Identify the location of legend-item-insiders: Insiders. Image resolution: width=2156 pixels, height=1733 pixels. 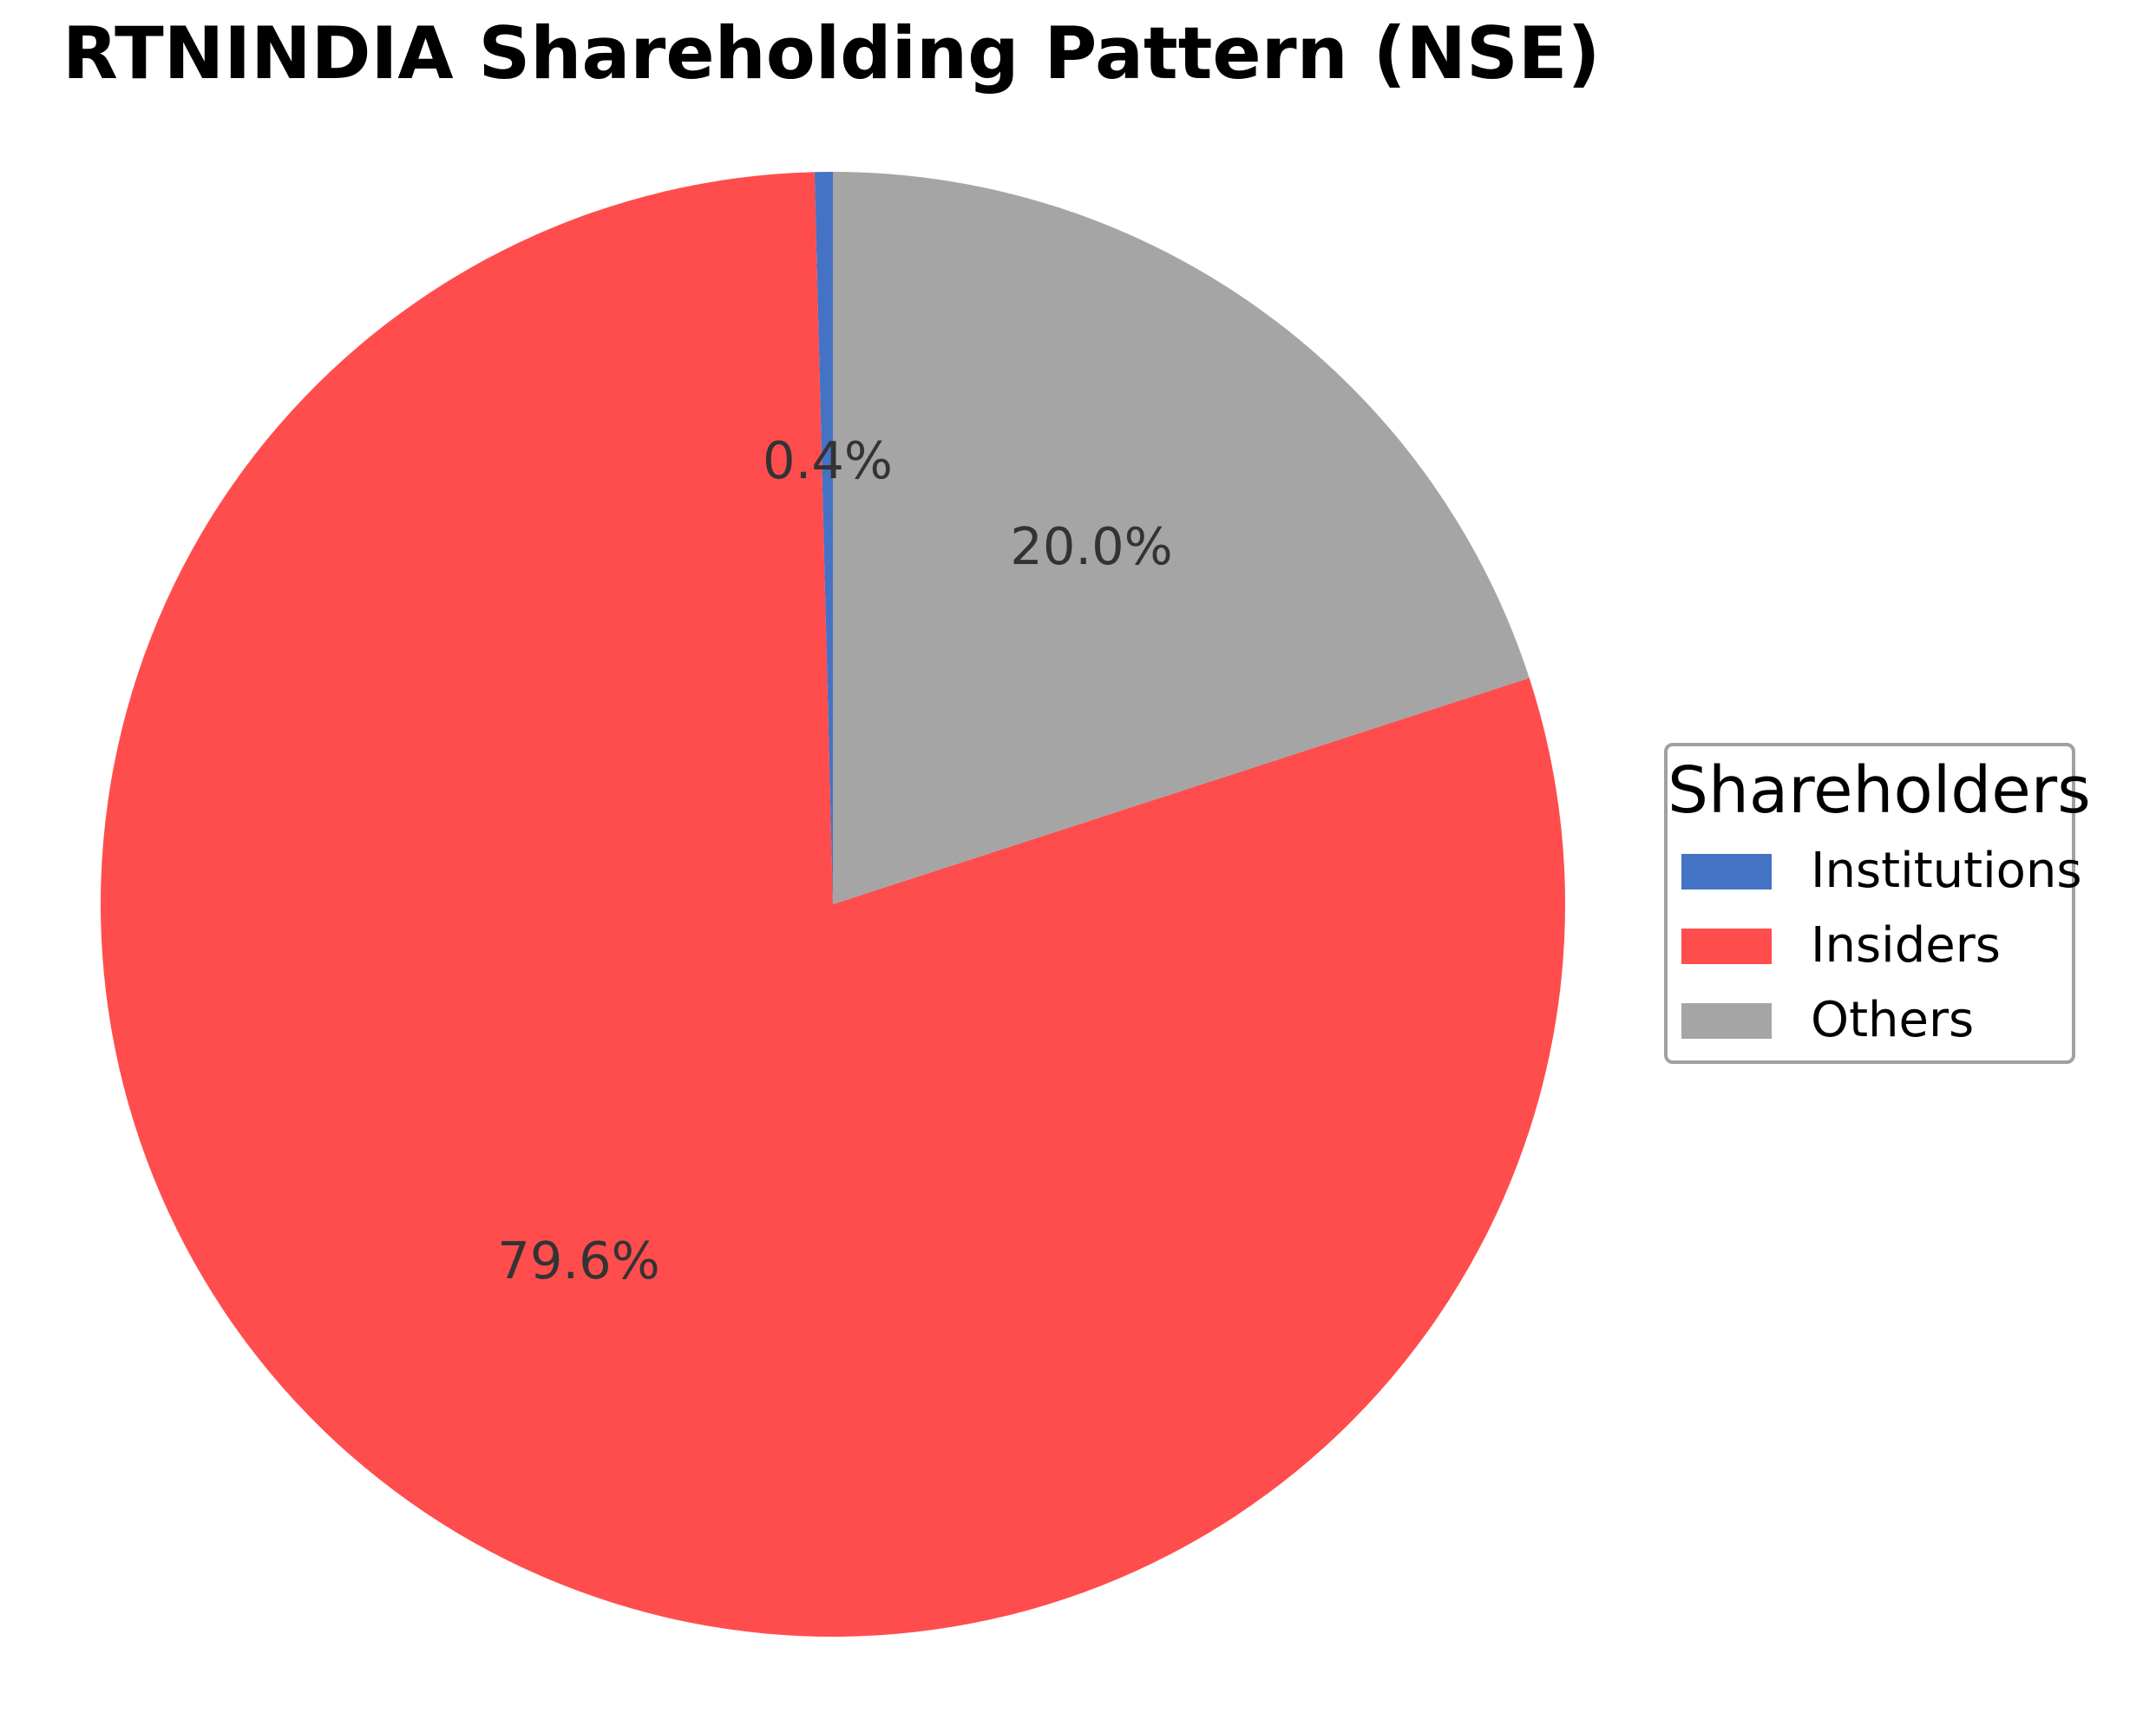
(1841, 946).